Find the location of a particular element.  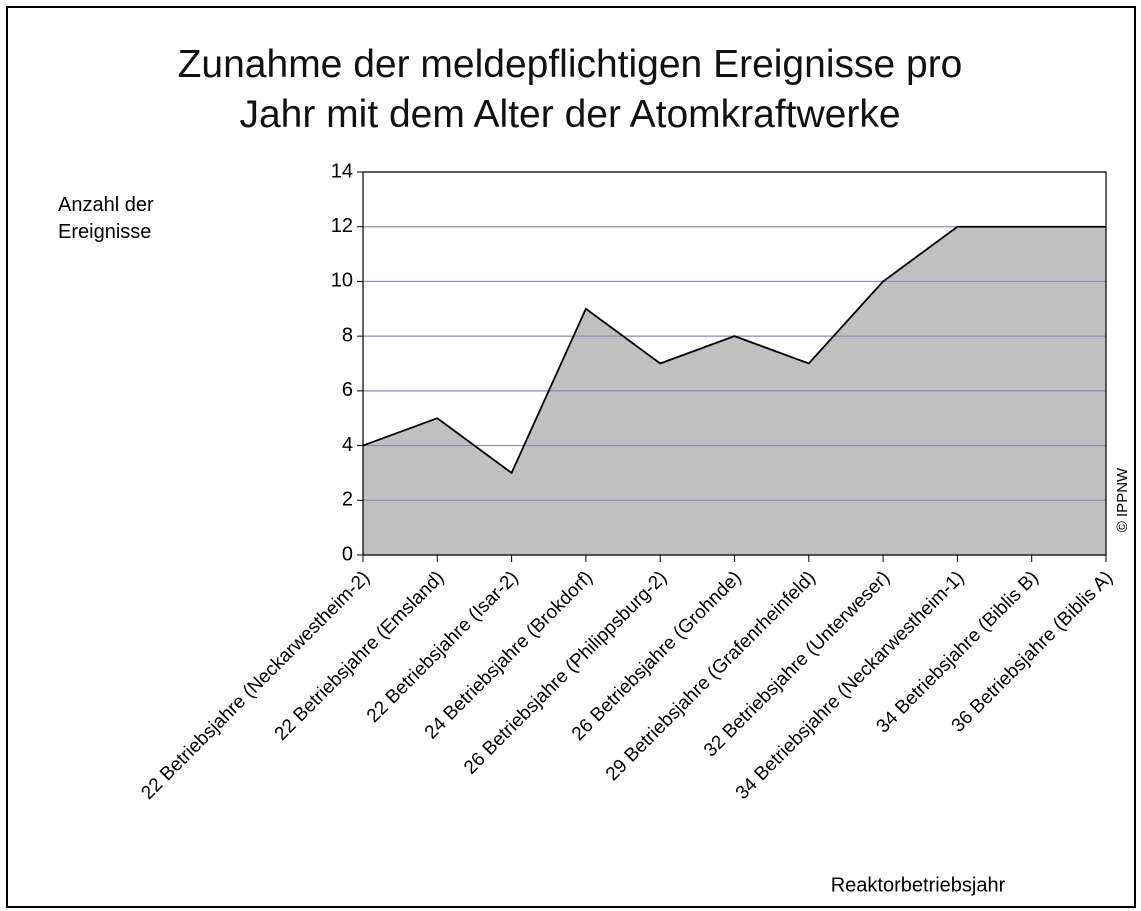

y-tick-label: 2 is located at coordinates (347, 500).